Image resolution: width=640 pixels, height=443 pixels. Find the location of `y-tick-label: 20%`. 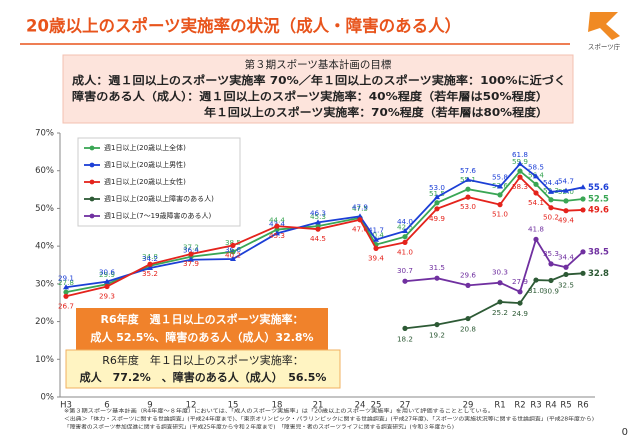

y-tick-label: 20% is located at coordinates (44, 322).